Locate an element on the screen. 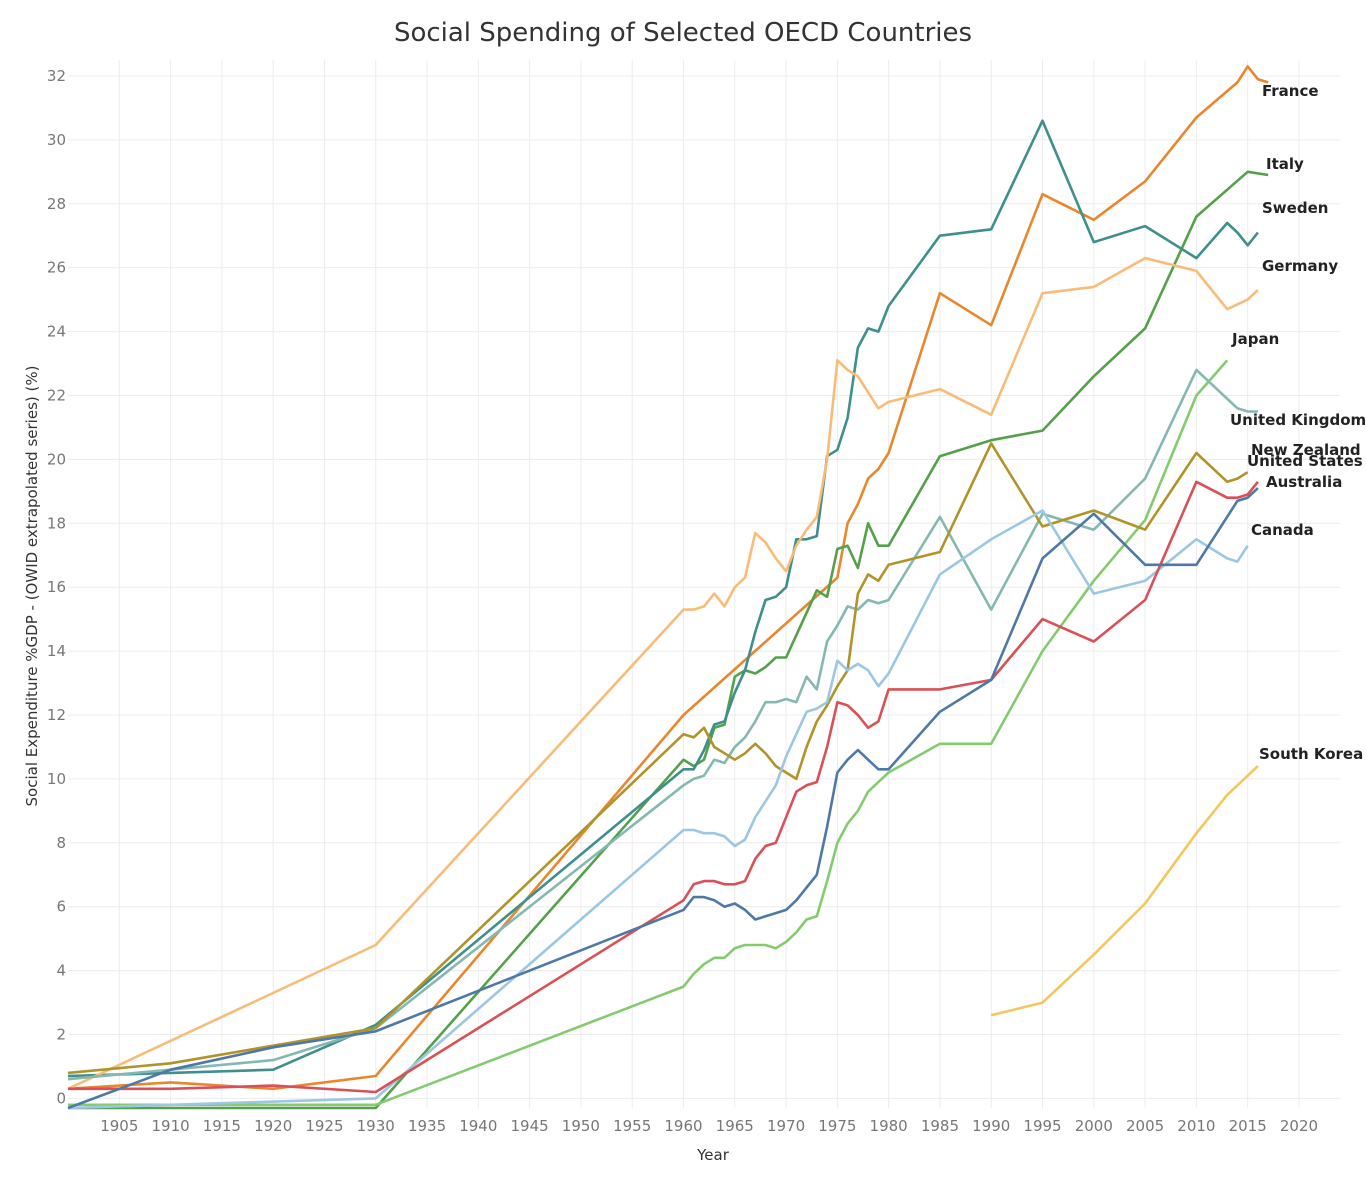 The width and height of the screenshot is (1366, 1183). y-tick-label: 30 is located at coordinates (56, 140).